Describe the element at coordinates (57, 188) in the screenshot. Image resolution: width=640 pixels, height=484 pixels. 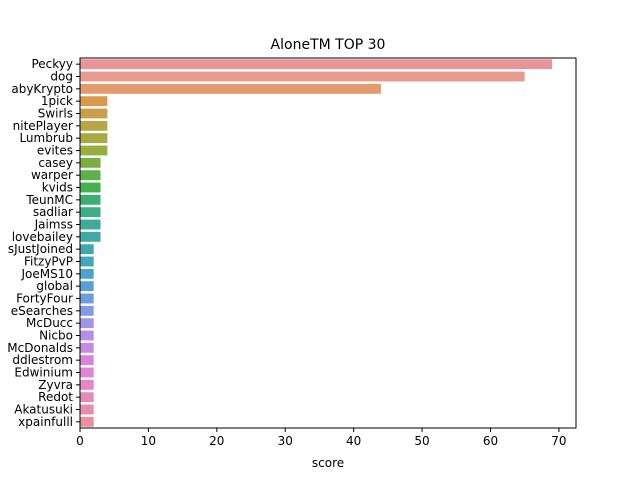
I see `category-label-10: kvids` at that location.